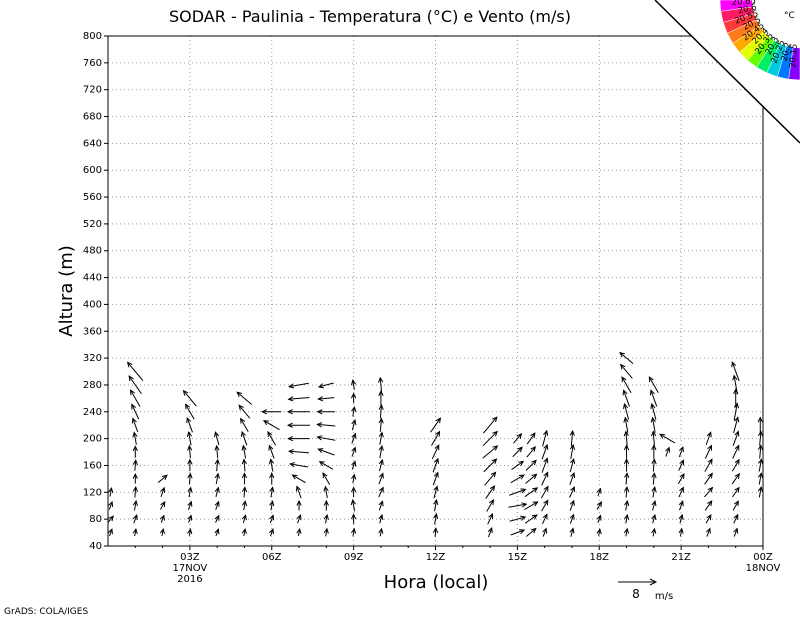 This screenshot has width=800, height=618. I want to click on y-tick-label: 640, so click(92, 143).